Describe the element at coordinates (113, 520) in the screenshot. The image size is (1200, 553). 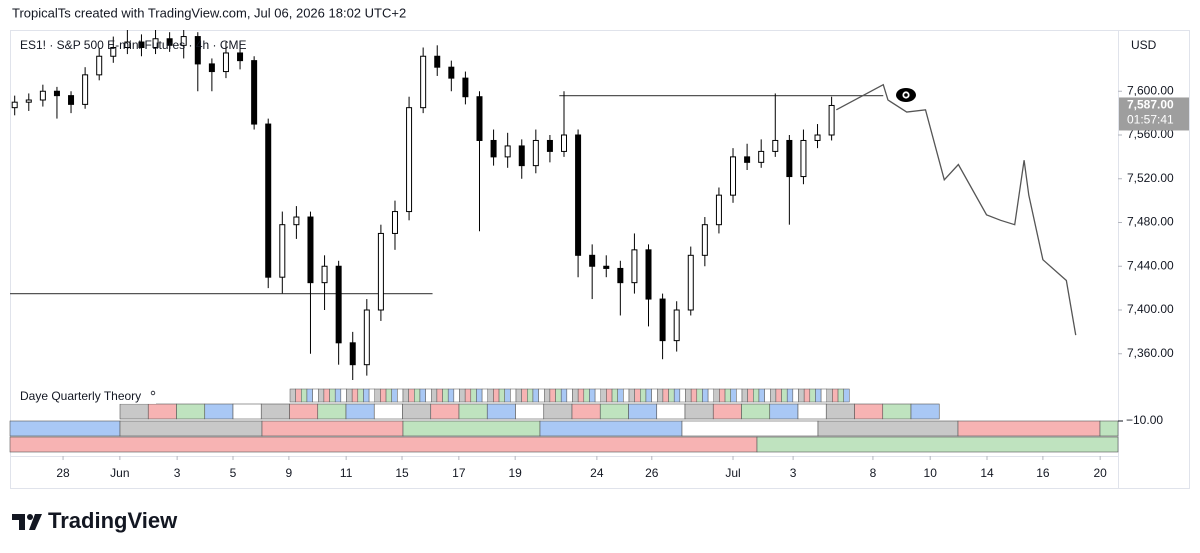
I see `footer-brand: TradingView` at that location.